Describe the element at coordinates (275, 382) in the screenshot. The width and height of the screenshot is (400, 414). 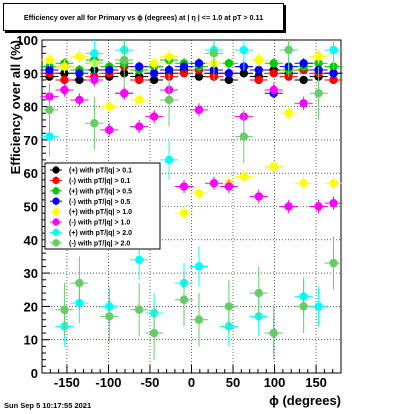
I see `x-tick-label: 100` at that location.